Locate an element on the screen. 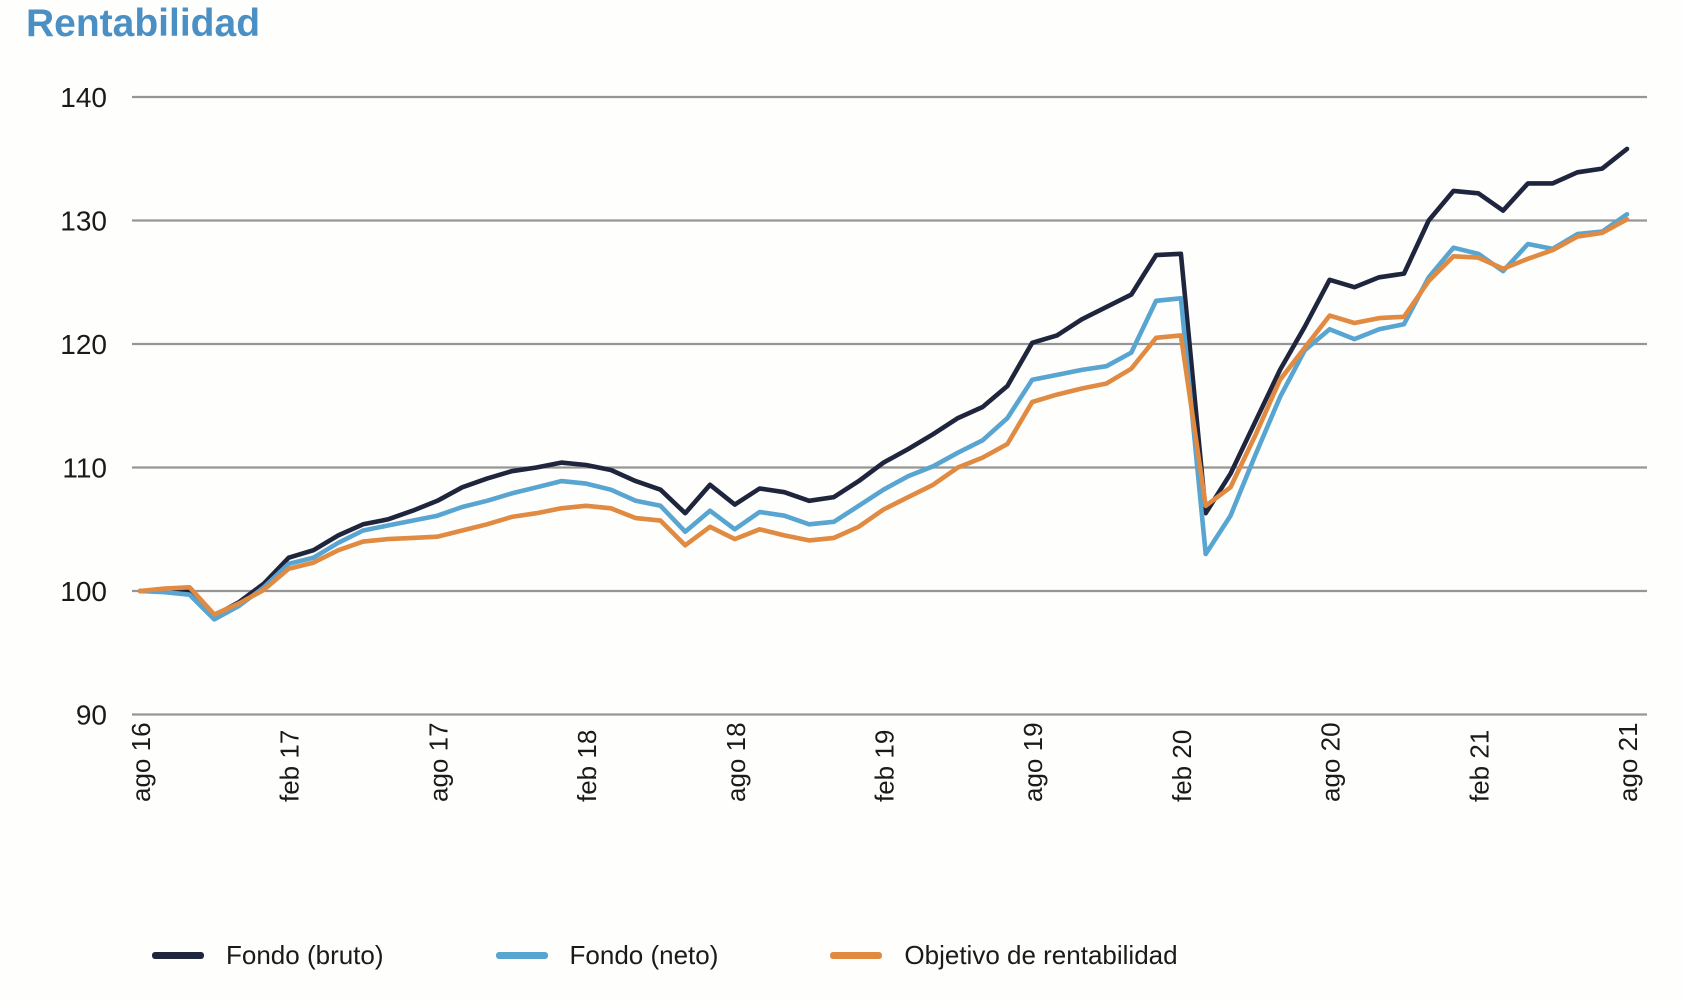 This screenshot has height=1000, width=1683. svg-text: ago 17 is located at coordinates (438, 762).